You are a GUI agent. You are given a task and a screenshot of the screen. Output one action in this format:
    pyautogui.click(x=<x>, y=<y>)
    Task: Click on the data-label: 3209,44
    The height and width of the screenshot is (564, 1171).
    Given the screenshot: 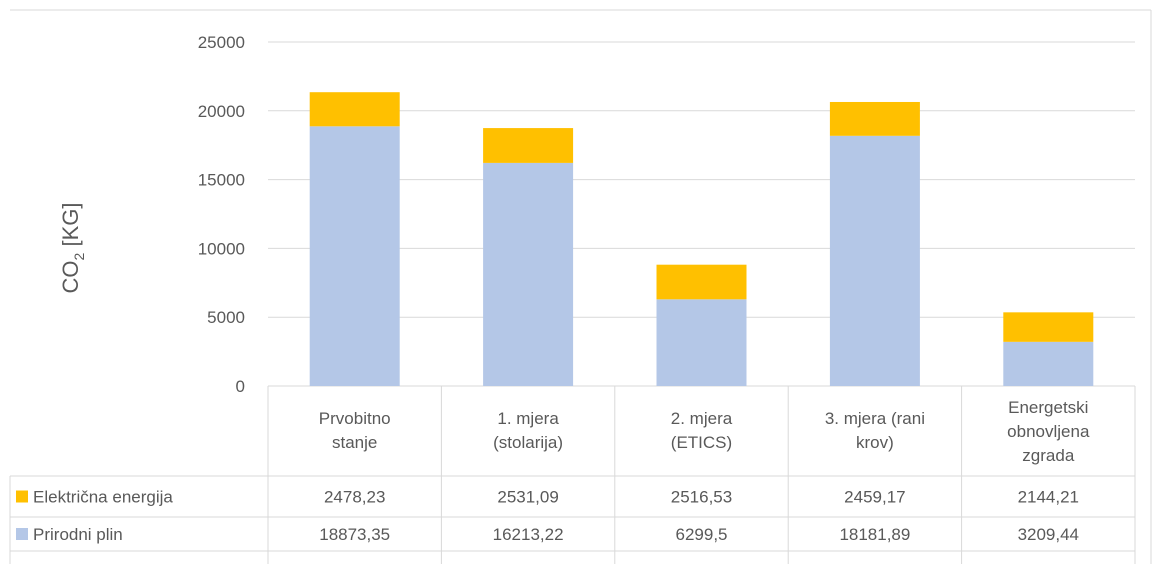 What is the action you would take?
    pyautogui.click(x=1048, y=534)
    